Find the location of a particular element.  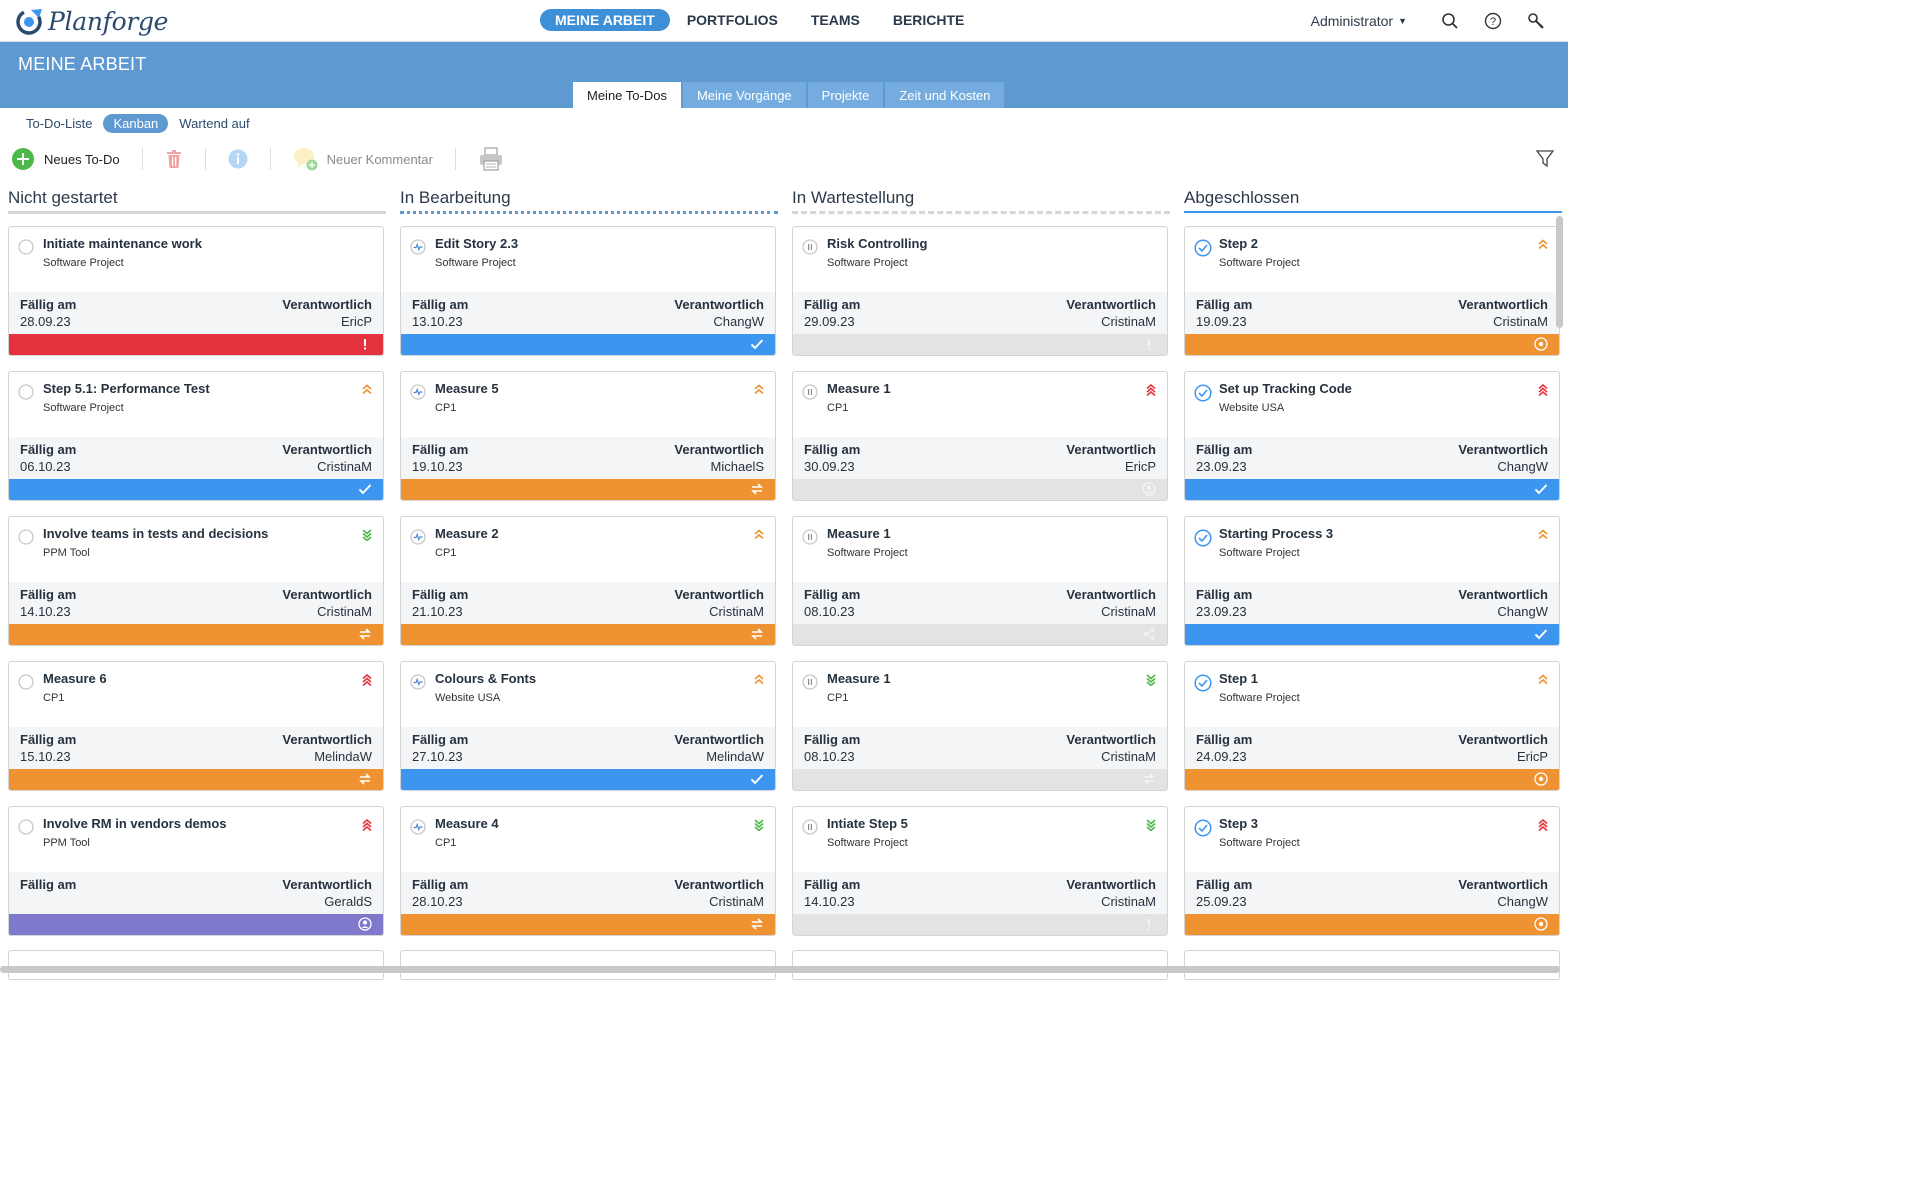

nav-portfolios: PORTFOLIOS is located at coordinates (732, 20).